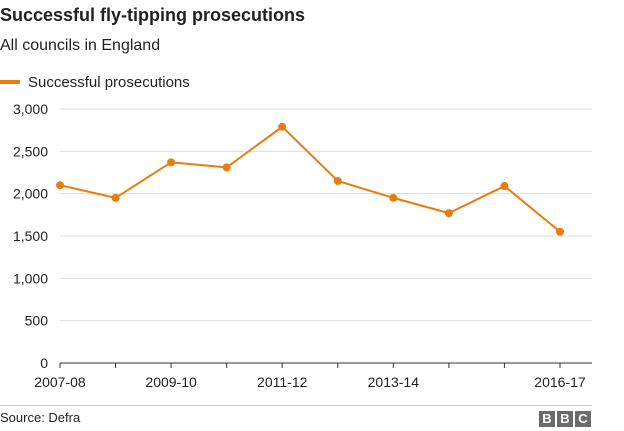 The image size is (624, 431). What do you see at coordinates (30, 109) in the screenshot?
I see `y-tick-label: 3,000` at bounding box center [30, 109].